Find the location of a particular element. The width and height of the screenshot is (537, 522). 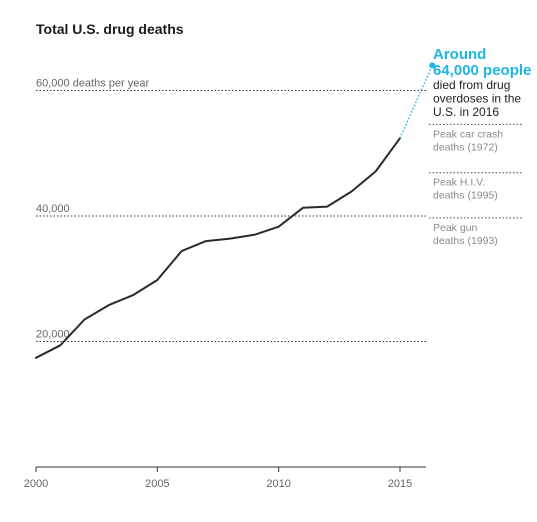

annotation-body-2: U.S. in 2016 is located at coordinates (466, 112).